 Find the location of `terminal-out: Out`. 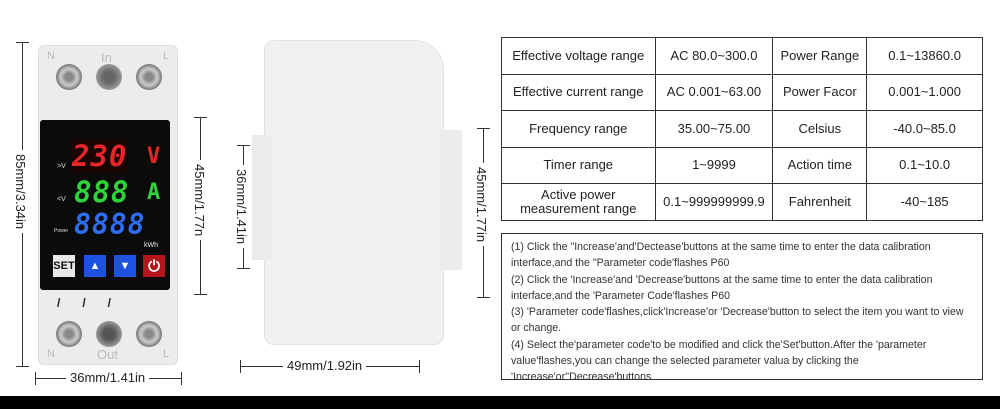

terminal-out: Out is located at coordinates (107, 354).